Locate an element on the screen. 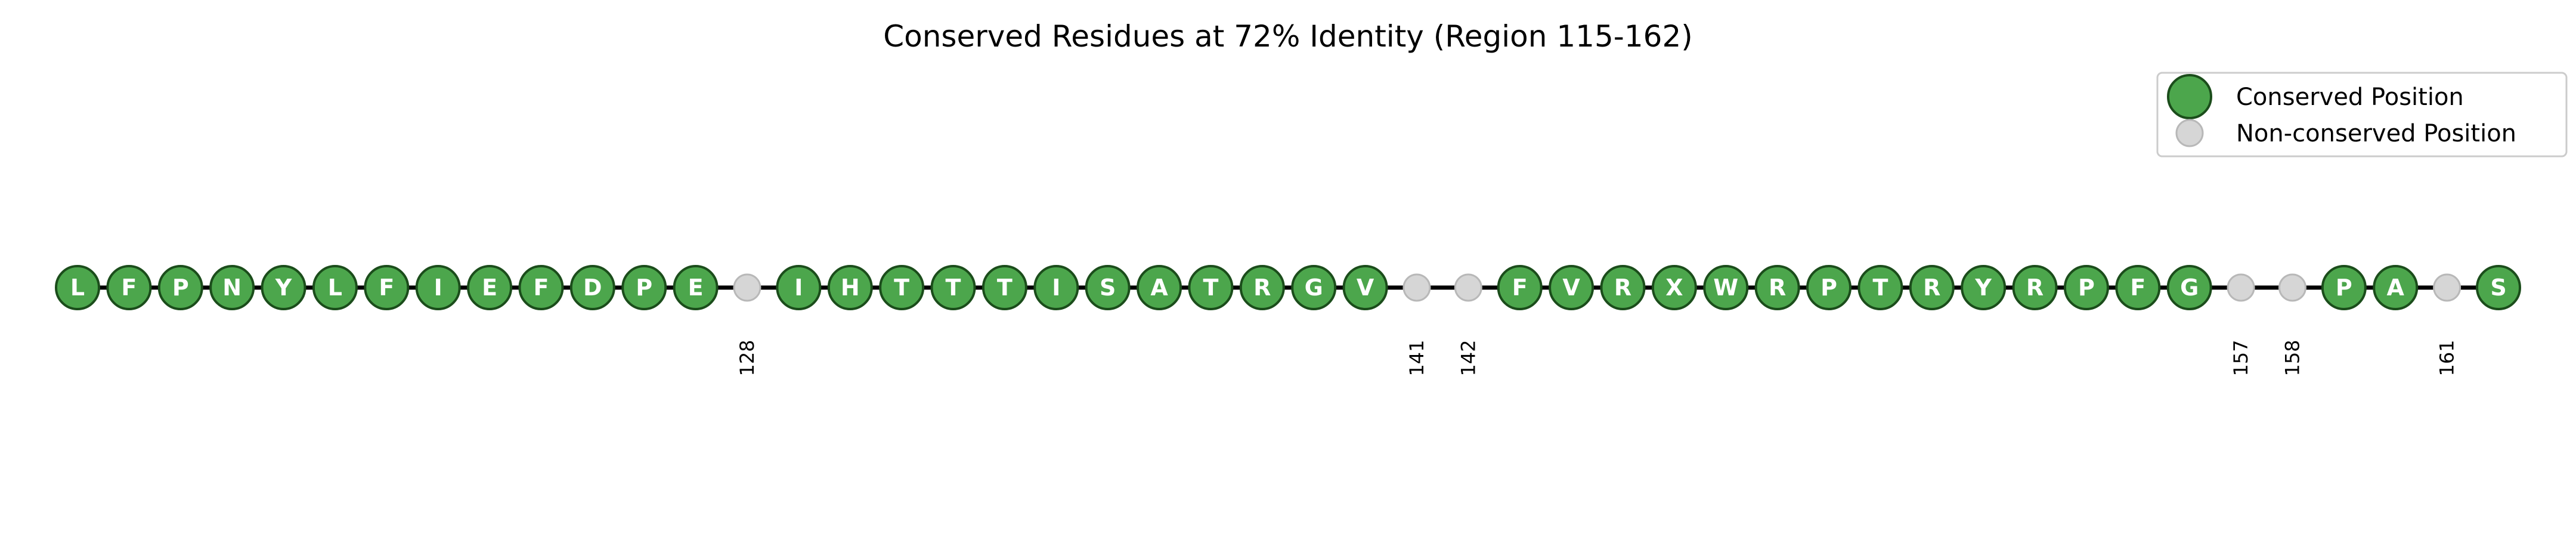 The width and height of the screenshot is (2576, 537). residue-letter: H is located at coordinates (851, 287).